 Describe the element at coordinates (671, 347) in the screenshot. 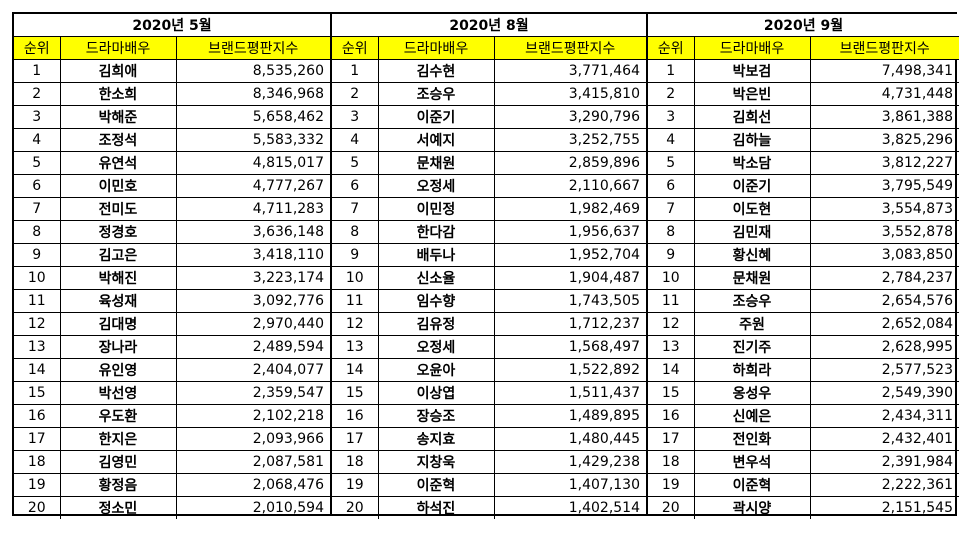

I see `rank-cell: 13` at that location.